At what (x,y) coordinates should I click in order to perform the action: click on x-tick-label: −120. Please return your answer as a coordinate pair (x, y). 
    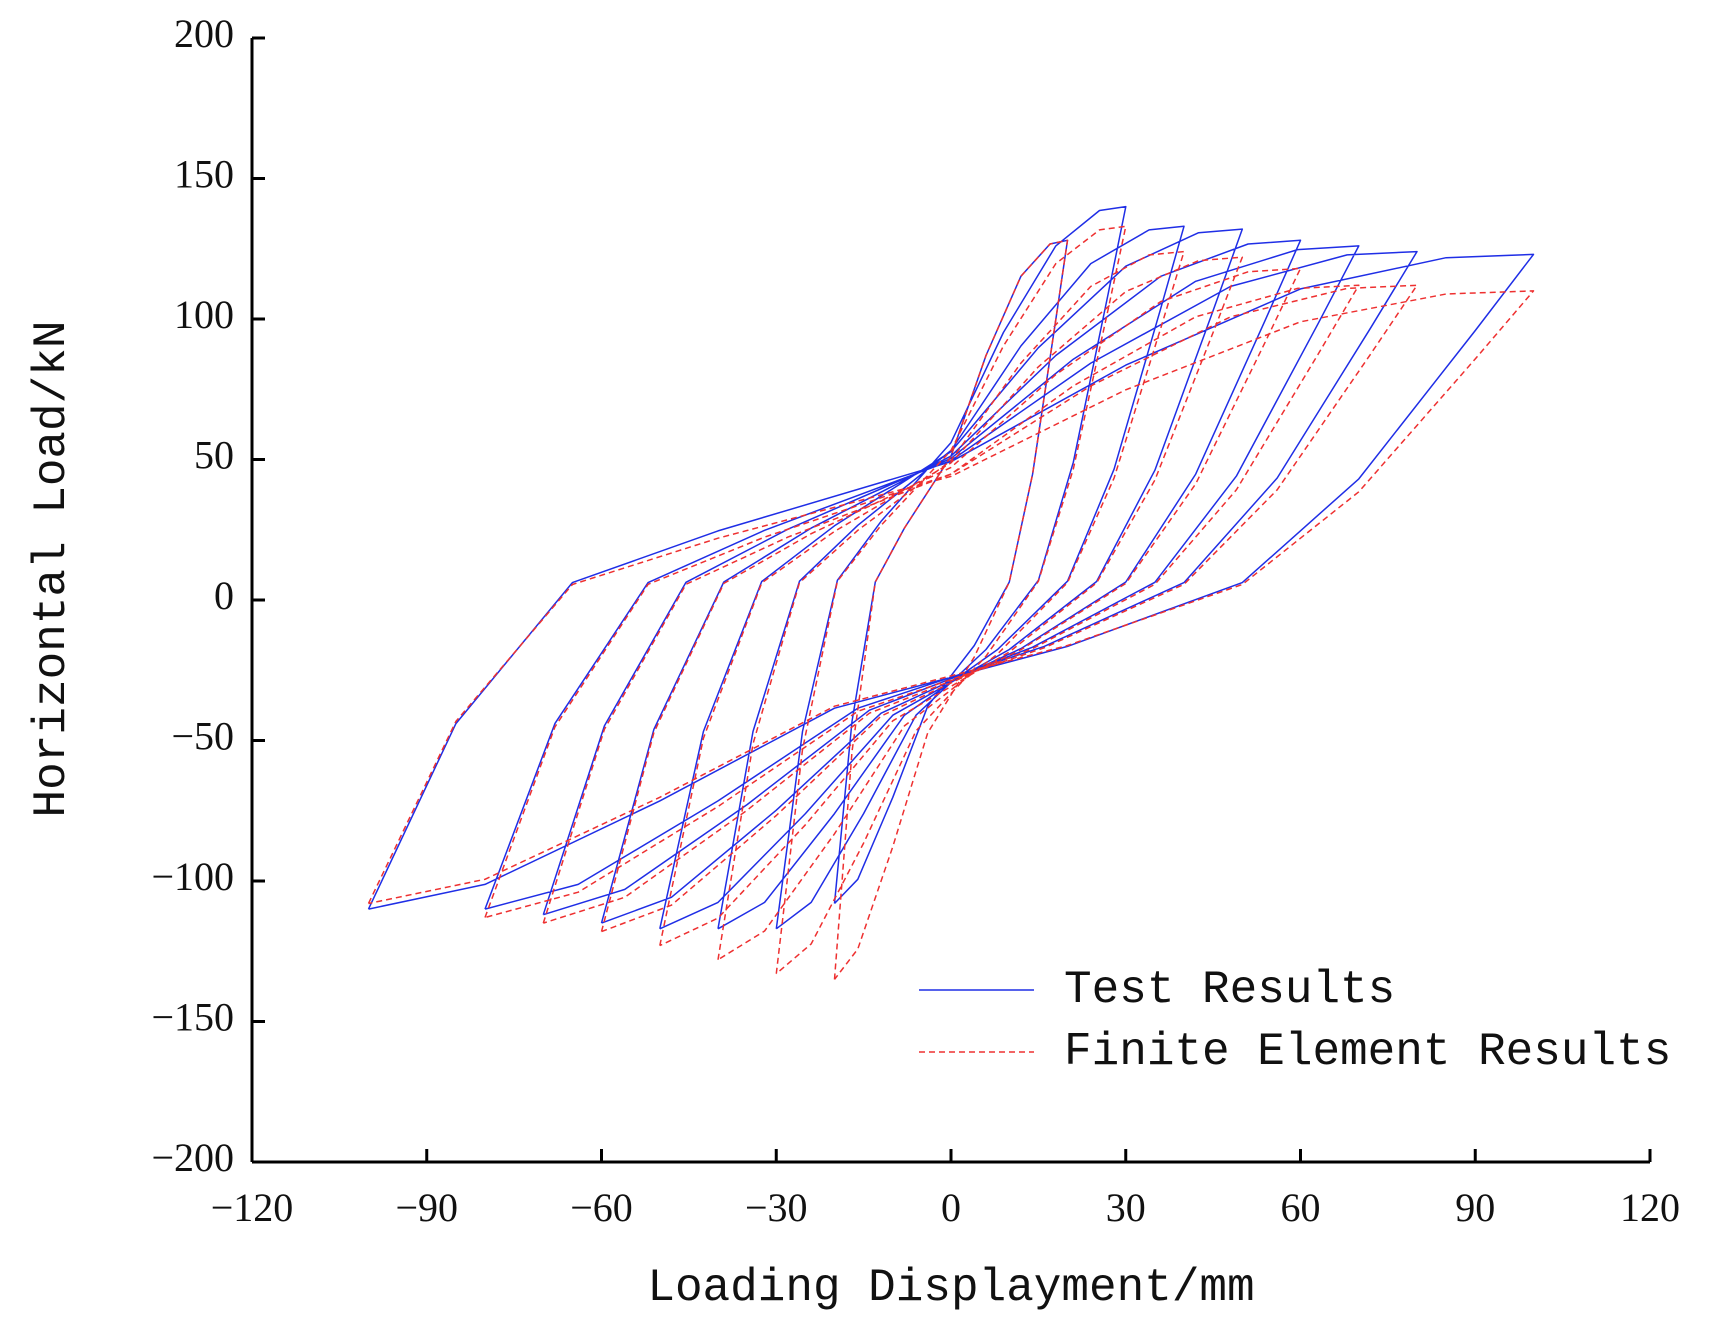
    Looking at the image, I should click on (252, 1207).